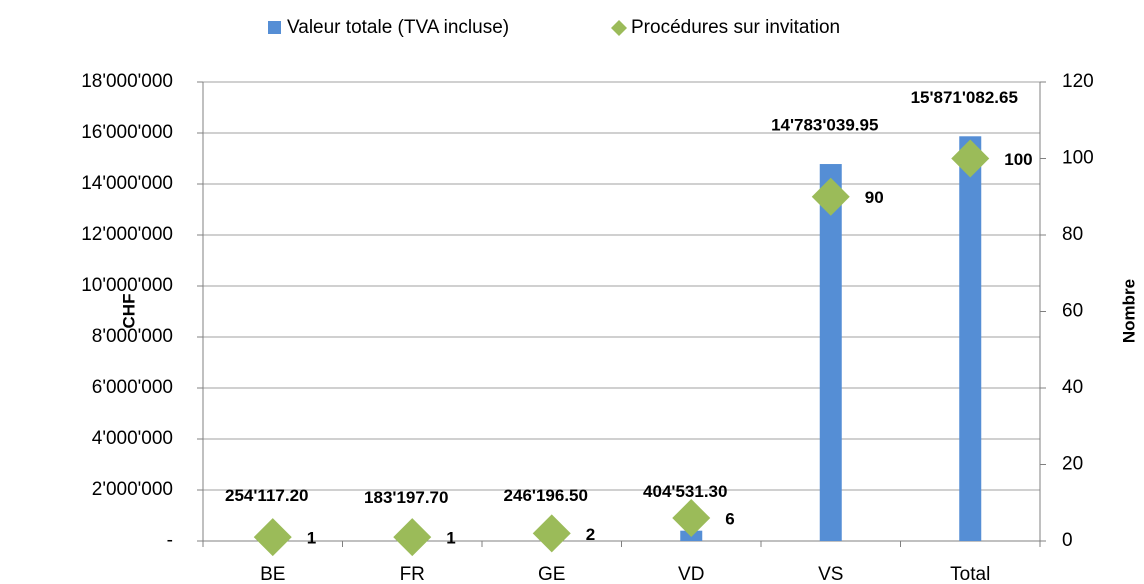 This screenshot has height=584, width=1144. Describe the element at coordinates (590, 534) in the screenshot. I see `point-value-label: 2` at that location.